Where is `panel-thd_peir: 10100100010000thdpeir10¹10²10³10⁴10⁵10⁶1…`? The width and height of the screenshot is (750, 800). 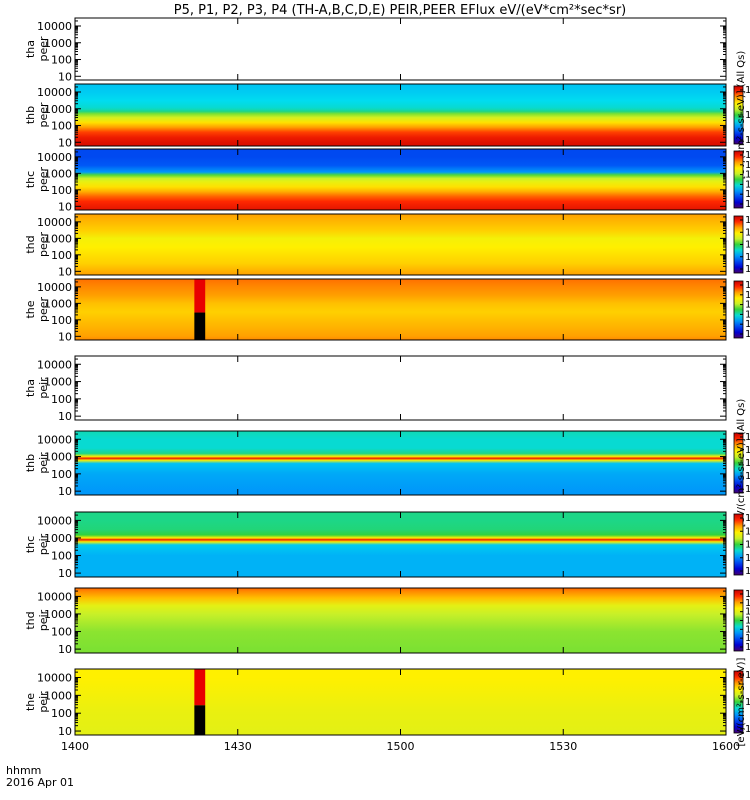
panel-thd_peir: 10100100010000thdpeir10¹10²10³10⁴10⁵10⁶1… is located at coordinates (387, 621).